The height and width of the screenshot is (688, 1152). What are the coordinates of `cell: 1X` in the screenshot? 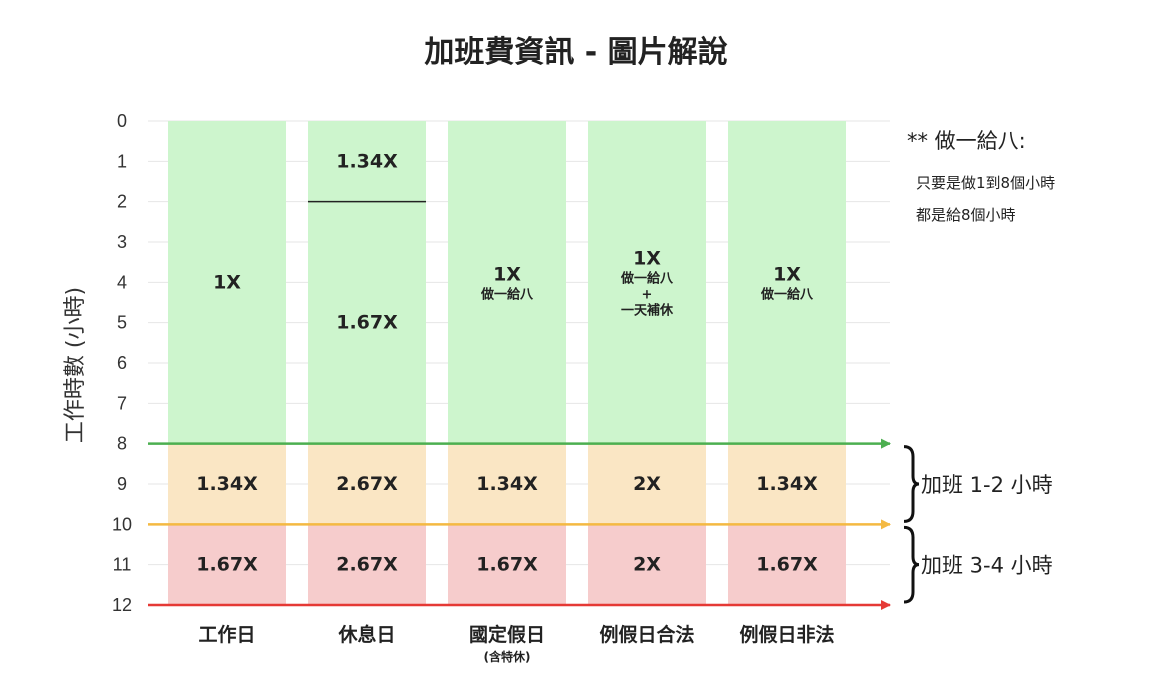 It's located at (227, 282).